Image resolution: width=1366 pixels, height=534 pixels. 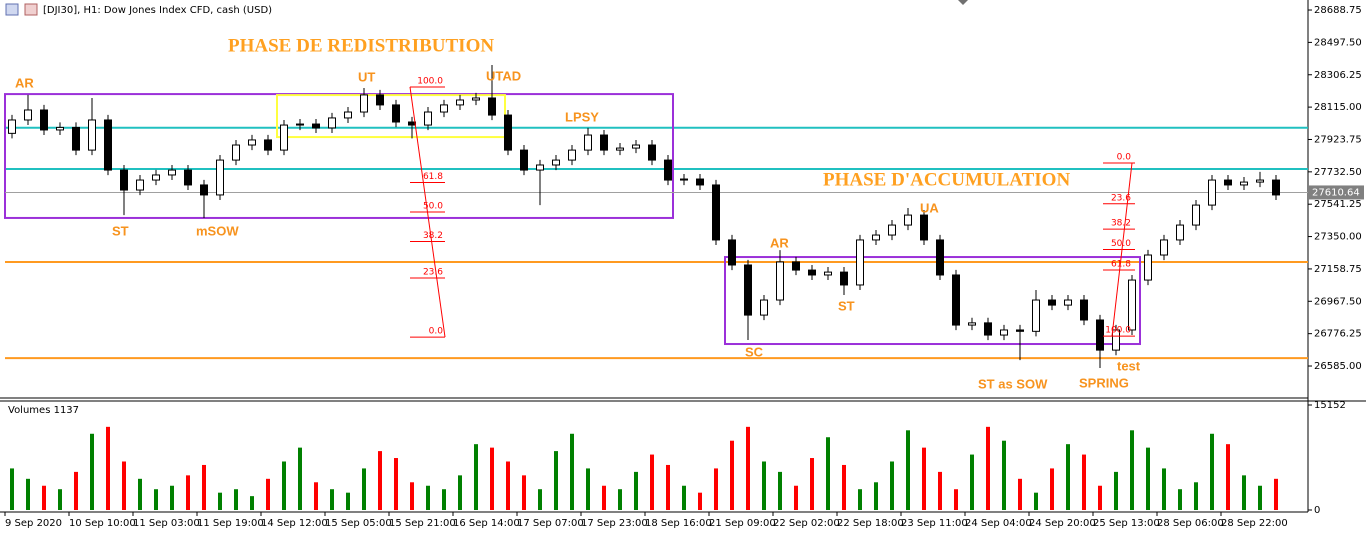 I want to click on y-tick-label: 27350.00, so click(x=1338, y=237).